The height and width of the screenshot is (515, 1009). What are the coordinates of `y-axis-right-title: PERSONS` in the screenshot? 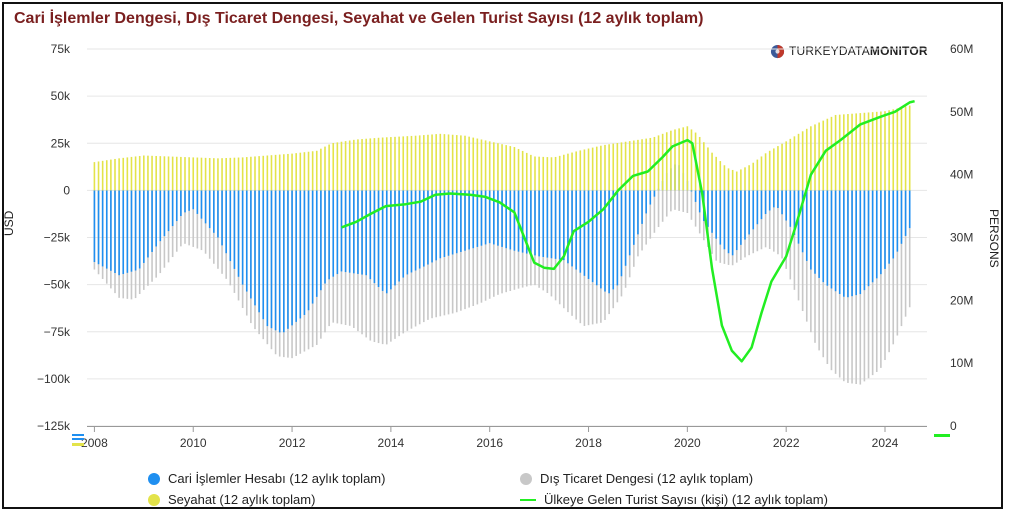 It's located at (994, 238).